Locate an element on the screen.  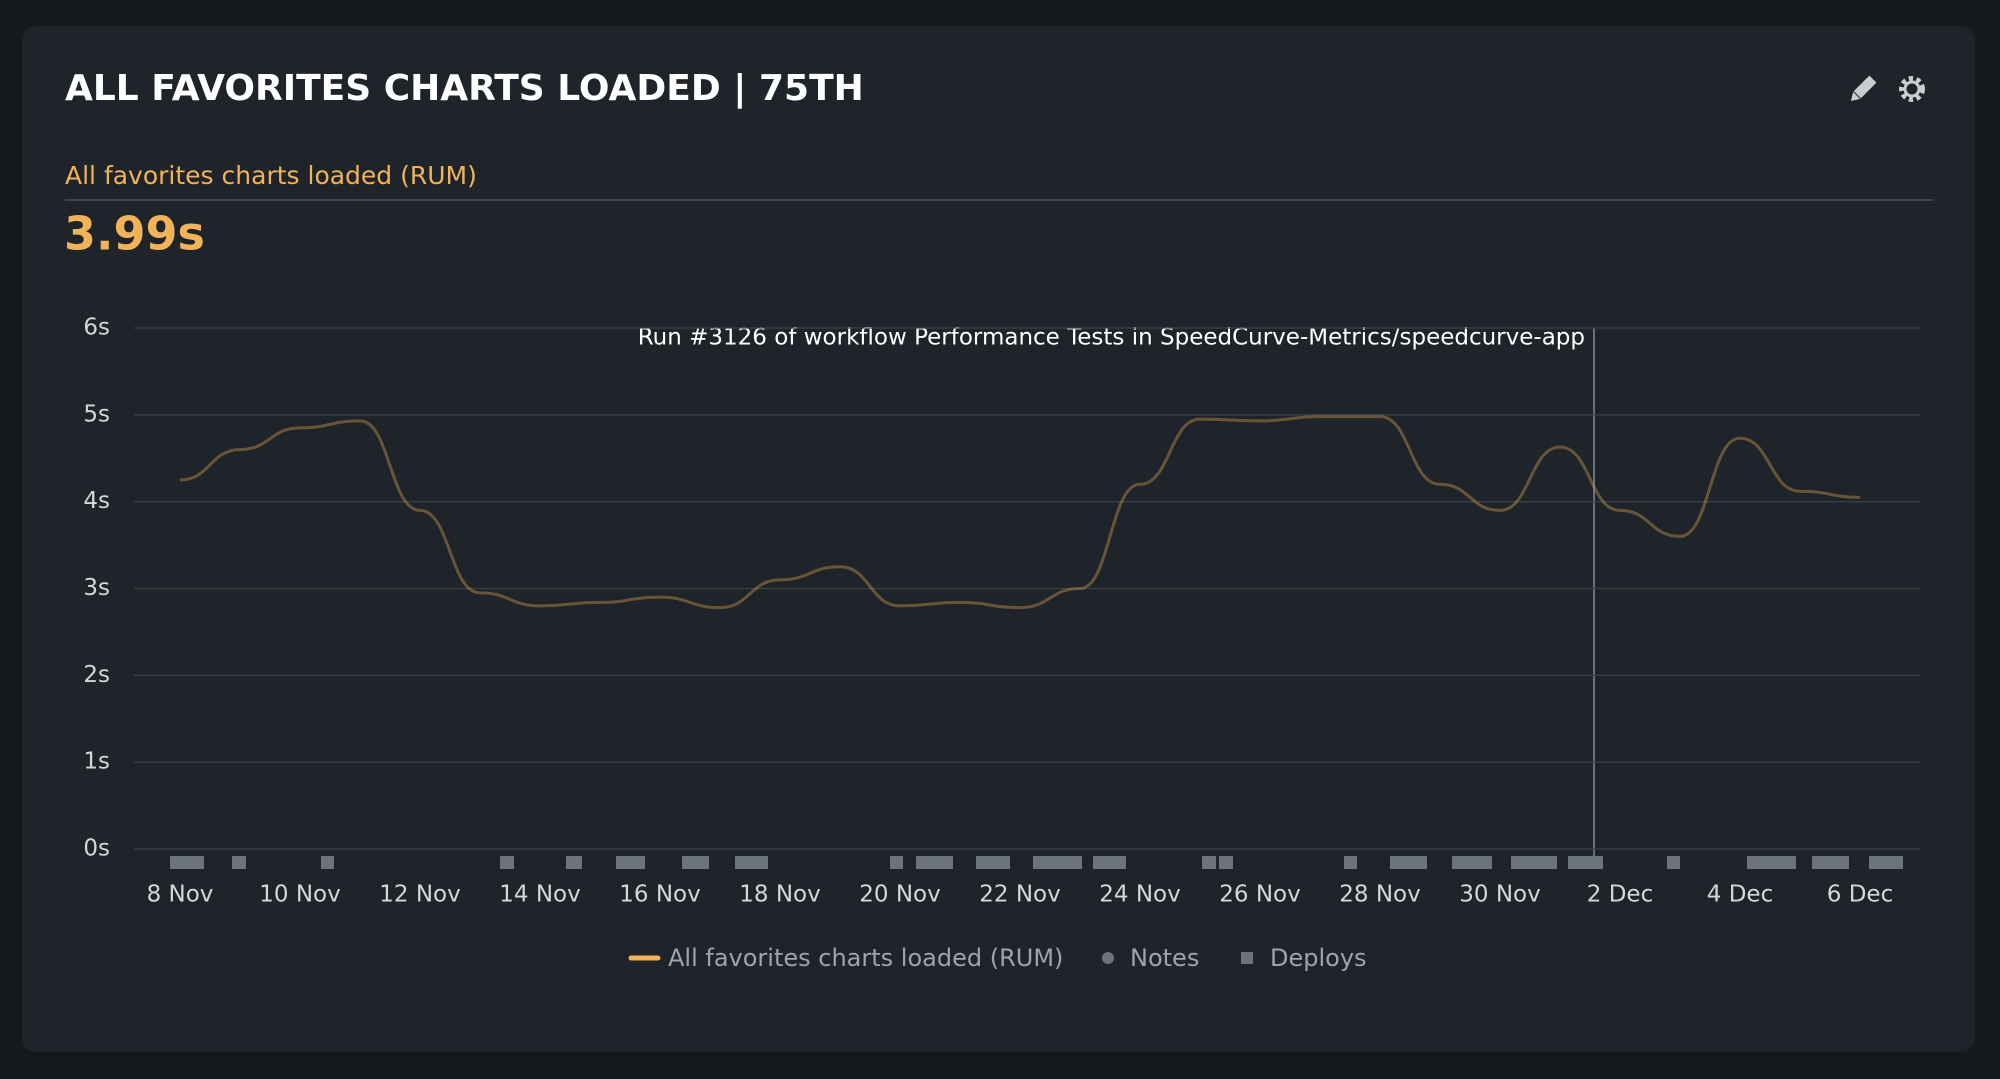
x-tick-label: 10 Nov is located at coordinates (299, 895).